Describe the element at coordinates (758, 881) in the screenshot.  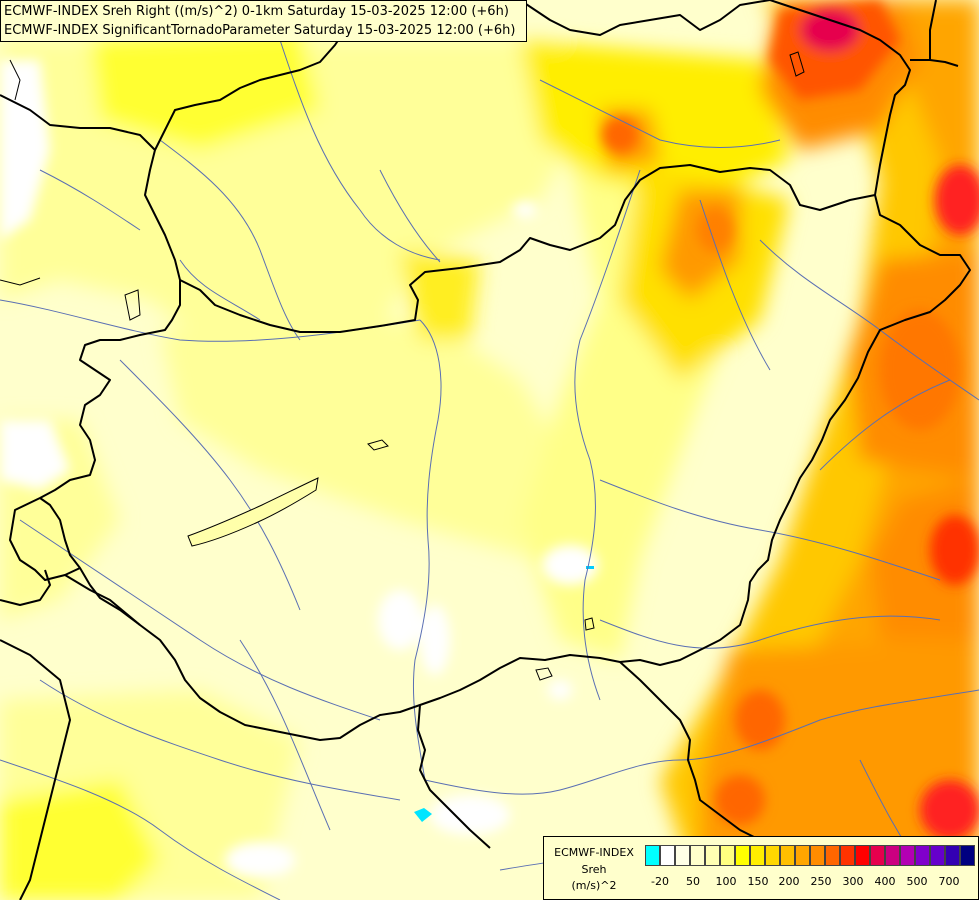
I see `legend-tick-label: 150` at that location.